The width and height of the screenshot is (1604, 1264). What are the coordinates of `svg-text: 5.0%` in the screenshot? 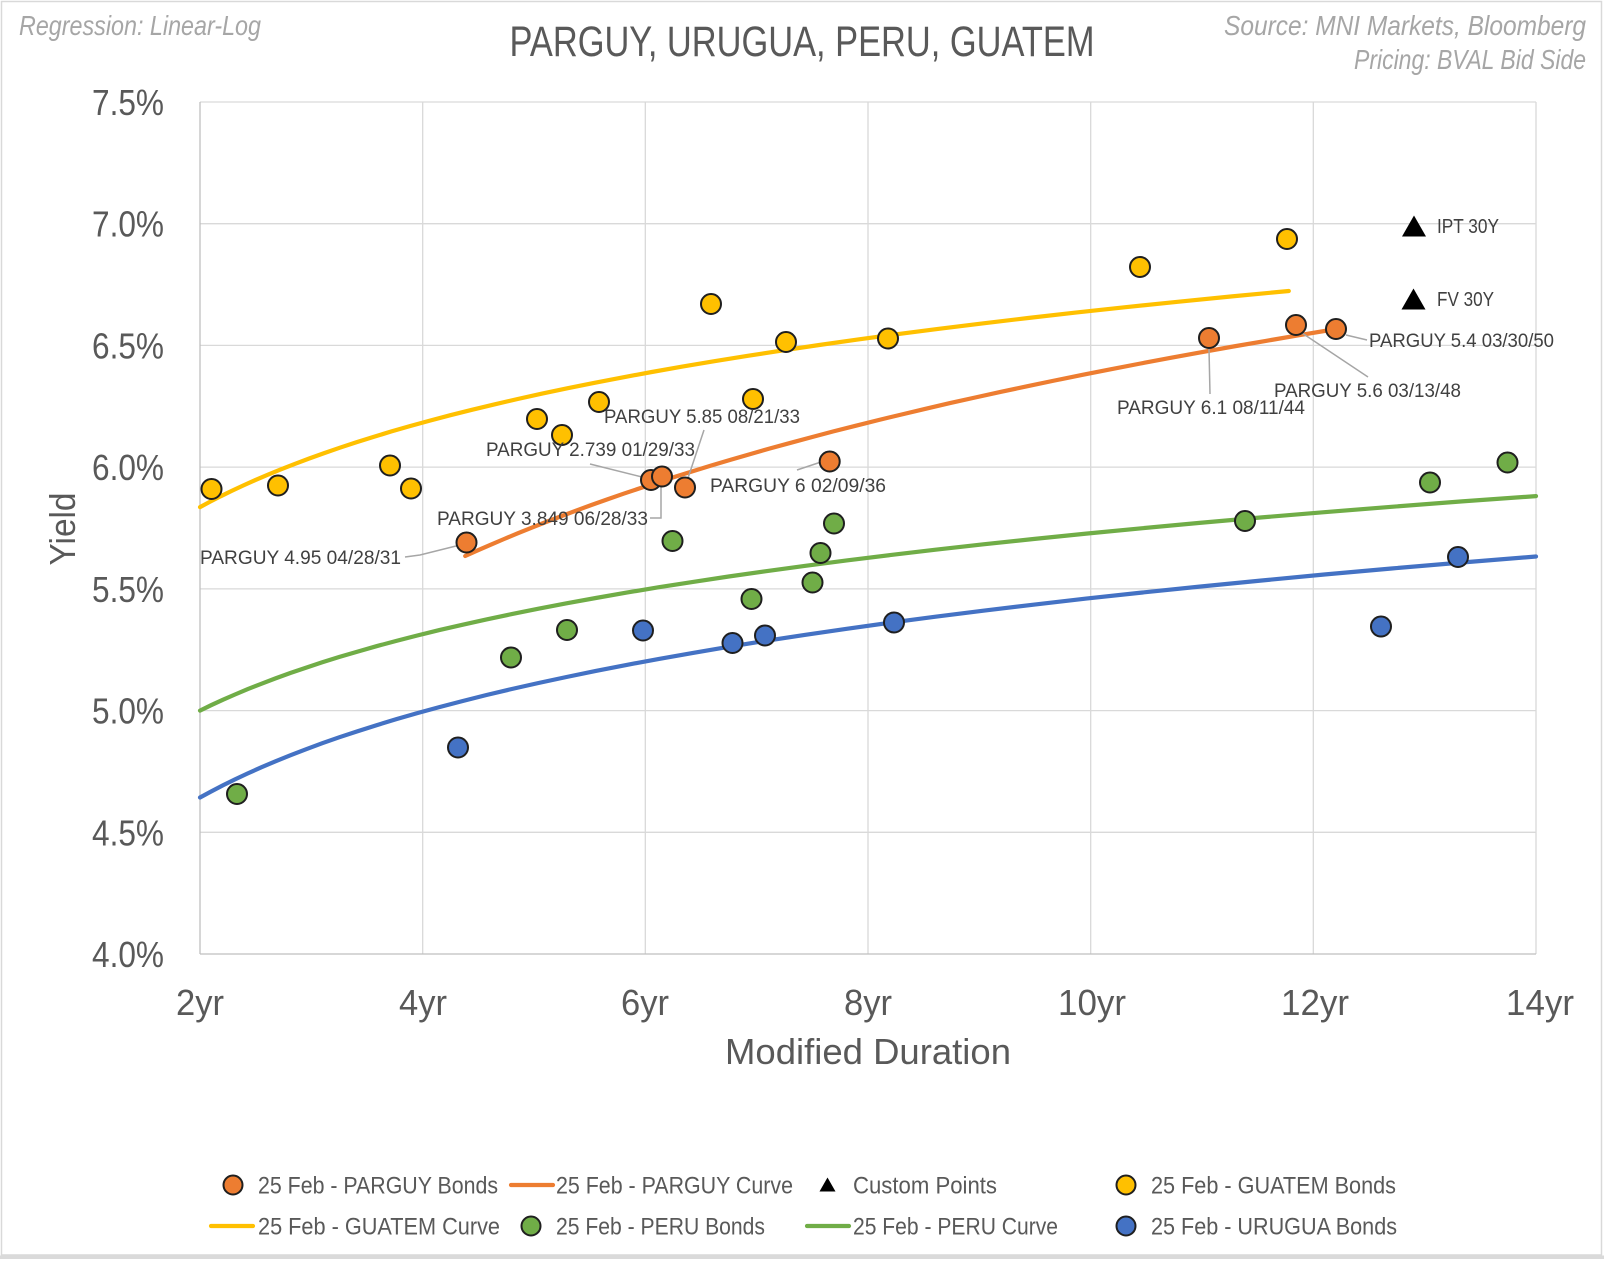 It's located at (128, 711).